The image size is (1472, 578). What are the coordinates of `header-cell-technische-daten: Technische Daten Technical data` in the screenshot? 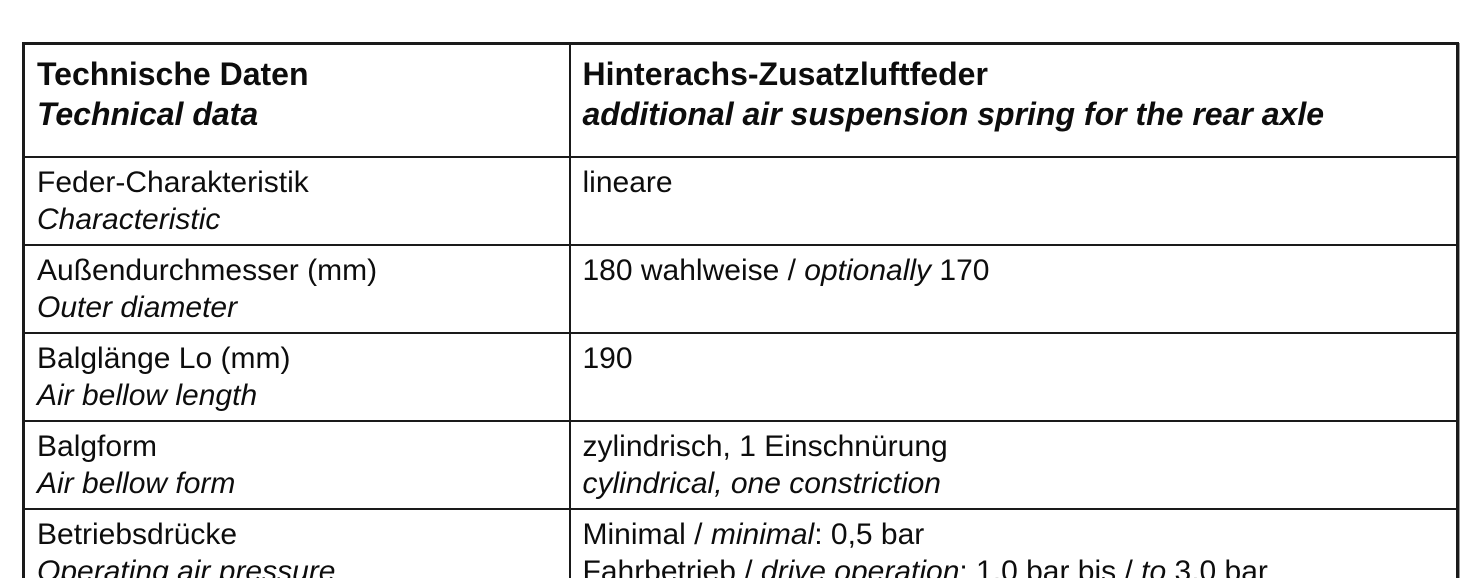 It's located at (296, 100).